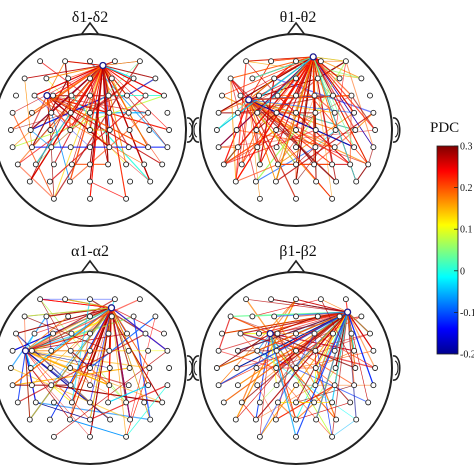 The image size is (474, 474). What do you see at coordinates (467, 313) in the screenshot?
I see `colorbar-tick-label: -0.1` at bounding box center [467, 313].